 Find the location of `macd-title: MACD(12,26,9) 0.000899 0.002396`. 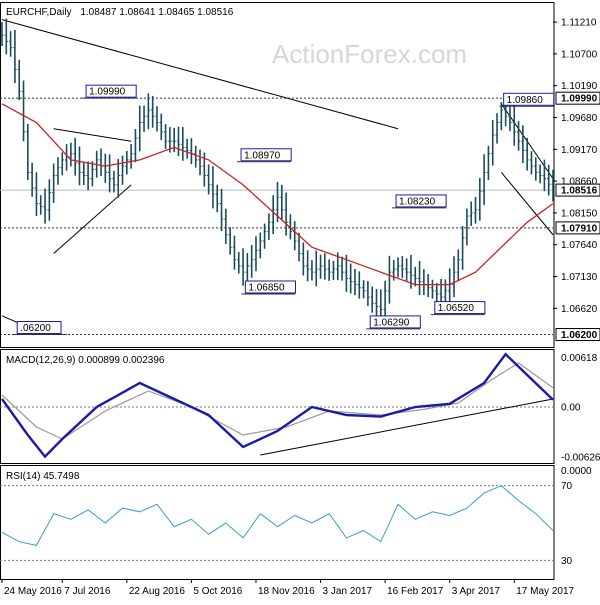

macd-title: MACD(12,26,9) 0.000899 0.002396 is located at coordinates (85, 360).